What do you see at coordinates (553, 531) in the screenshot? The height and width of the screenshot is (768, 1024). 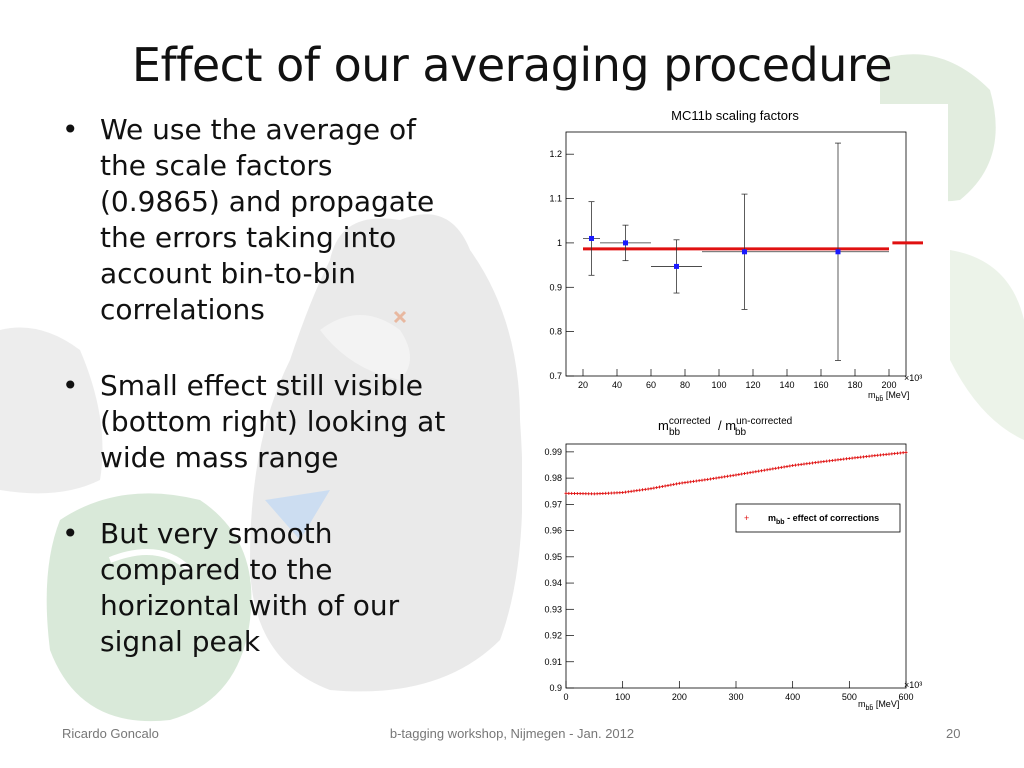 I see `y-tick-label: 0.96` at bounding box center [553, 531].